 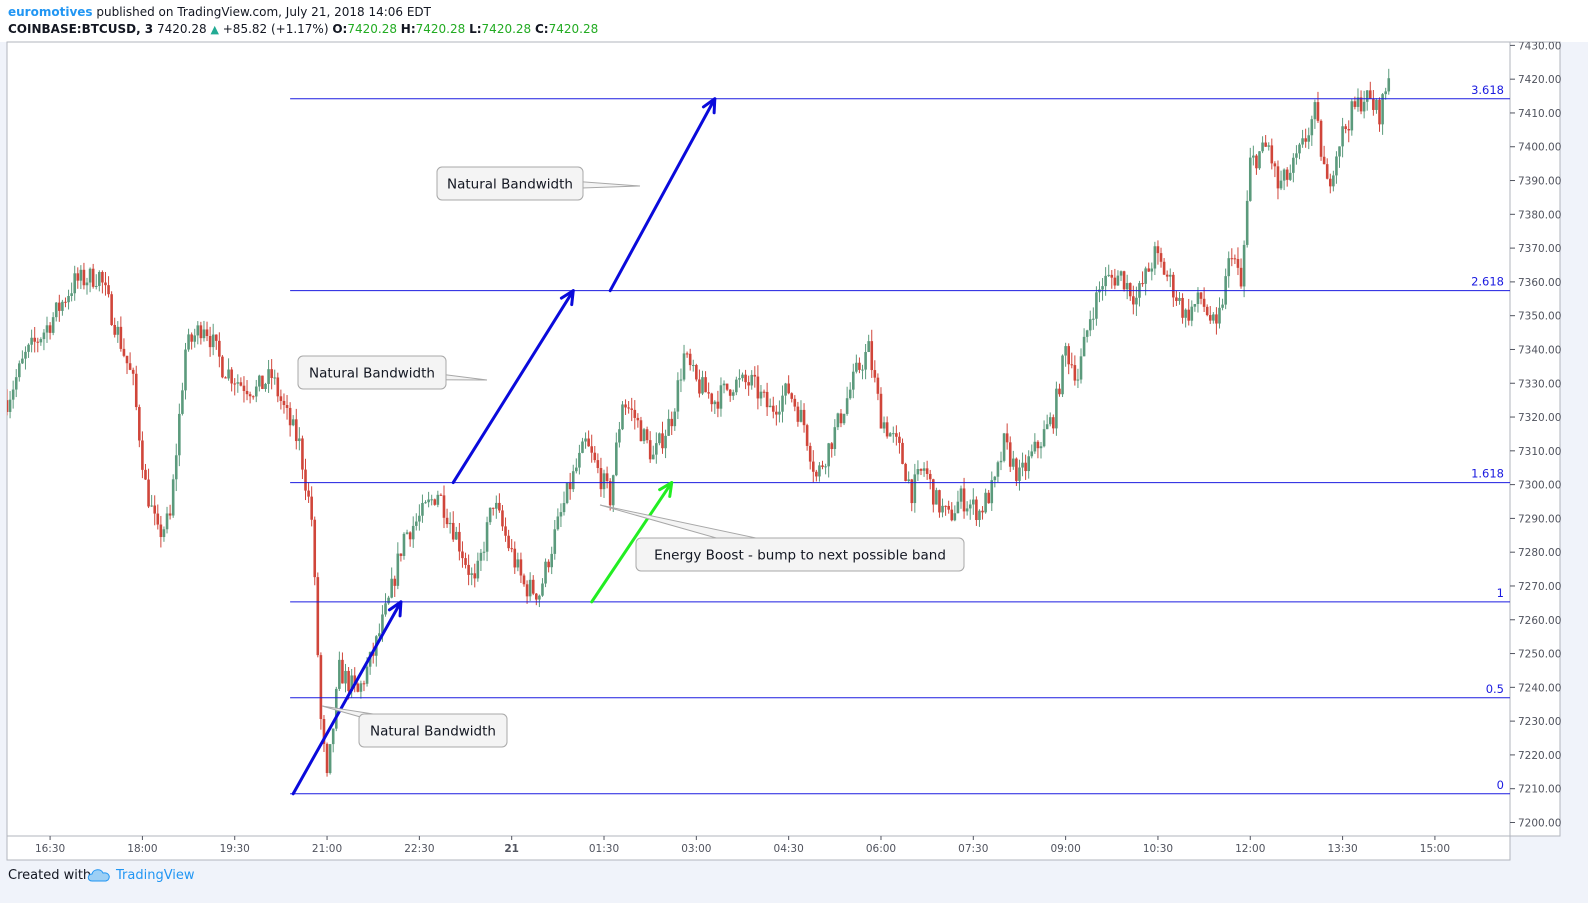 I want to click on time-tick-label: 19:30, so click(x=235, y=849).